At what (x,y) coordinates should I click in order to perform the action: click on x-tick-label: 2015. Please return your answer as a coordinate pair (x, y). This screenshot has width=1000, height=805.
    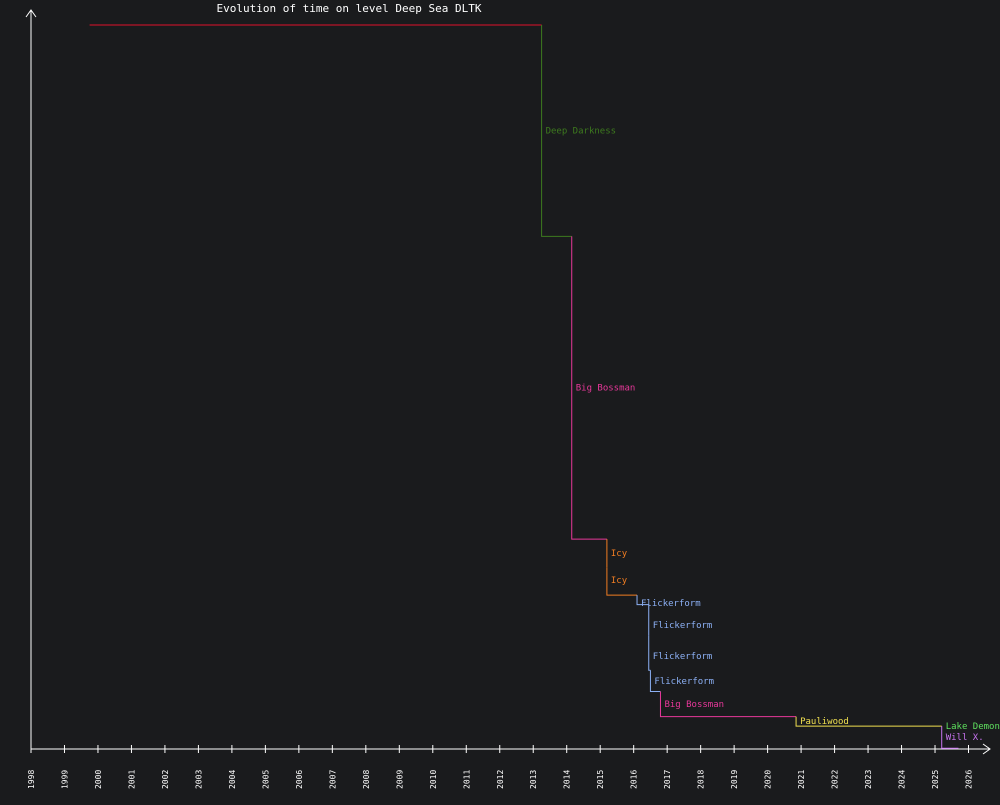
    Looking at the image, I should click on (600, 779).